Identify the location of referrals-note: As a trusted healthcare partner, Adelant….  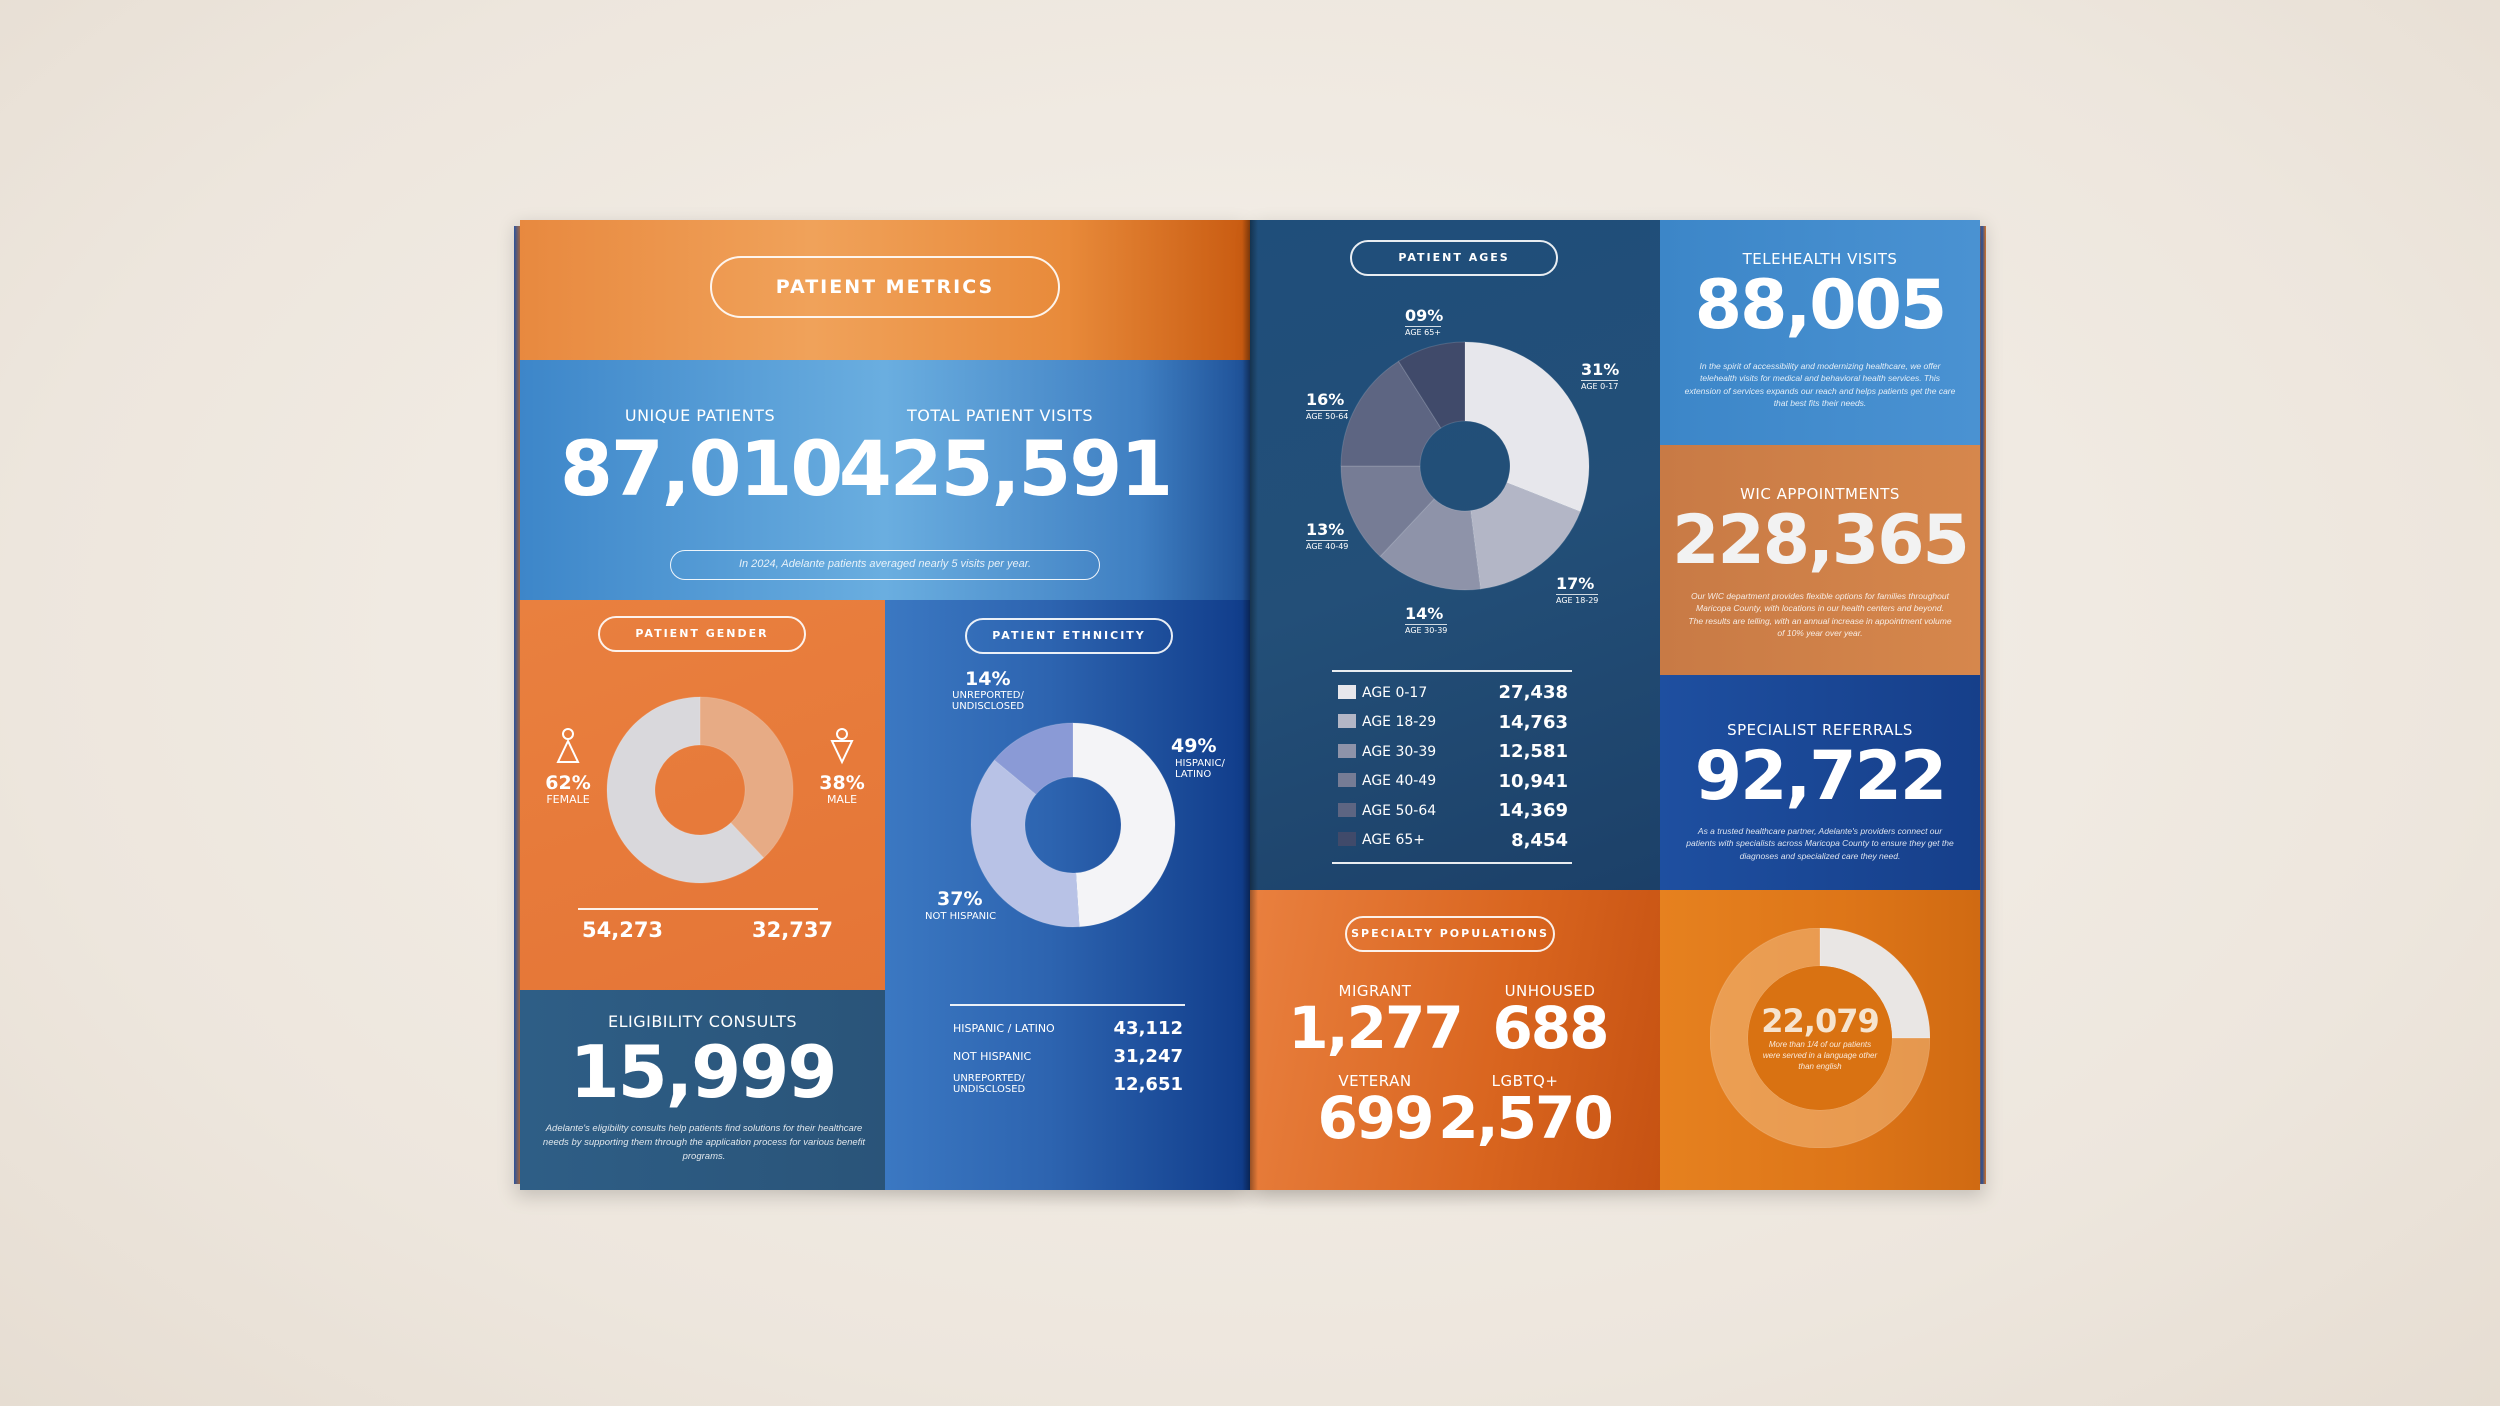
(1820, 843).